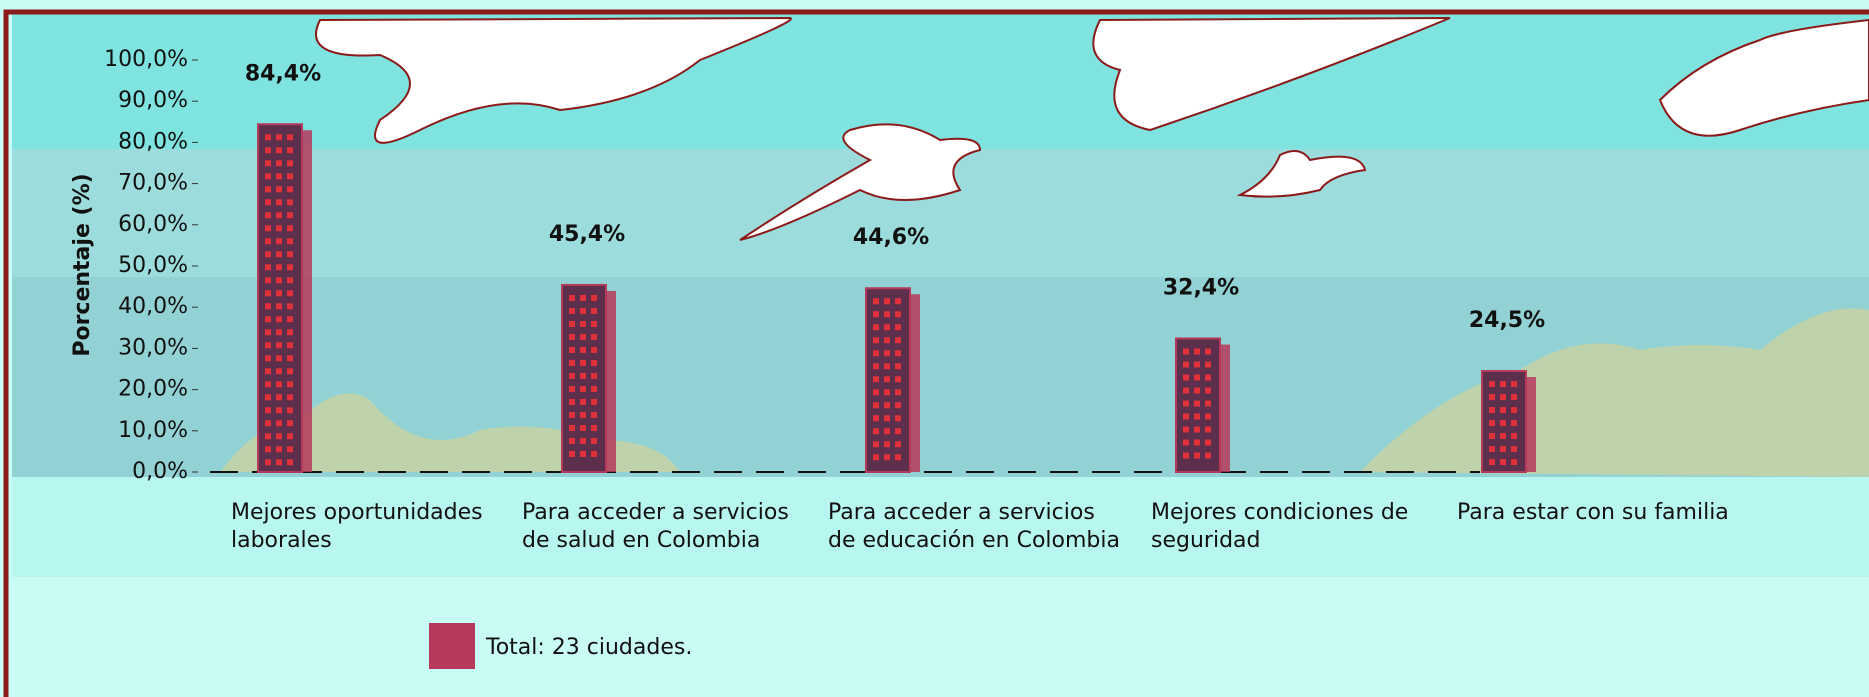 The image size is (1869, 697). I want to click on x-tick-label: Mejores oportunidades laborales, so click(357, 526).